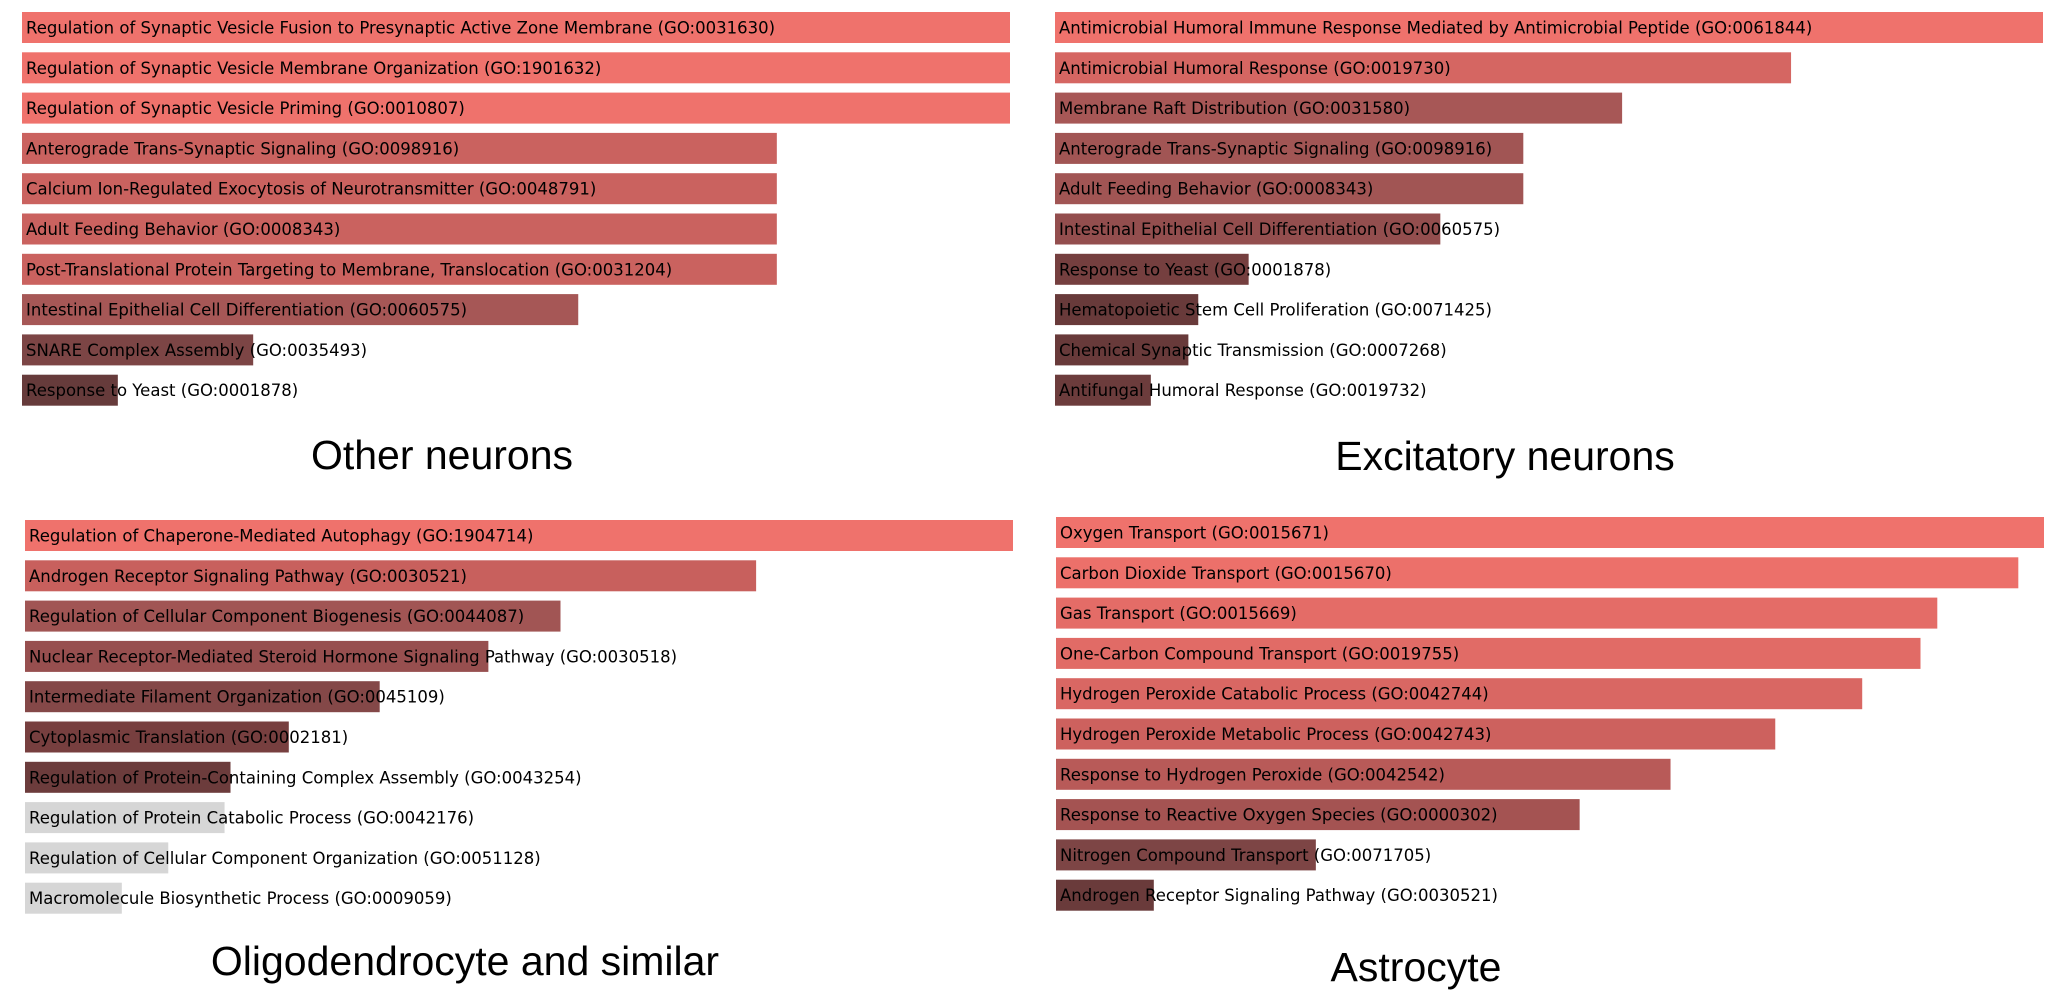 The height and width of the screenshot is (1004, 2064). I want to click on chart-title-oligodendrocyte: Oligodendrocyte and similar, so click(465, 961).